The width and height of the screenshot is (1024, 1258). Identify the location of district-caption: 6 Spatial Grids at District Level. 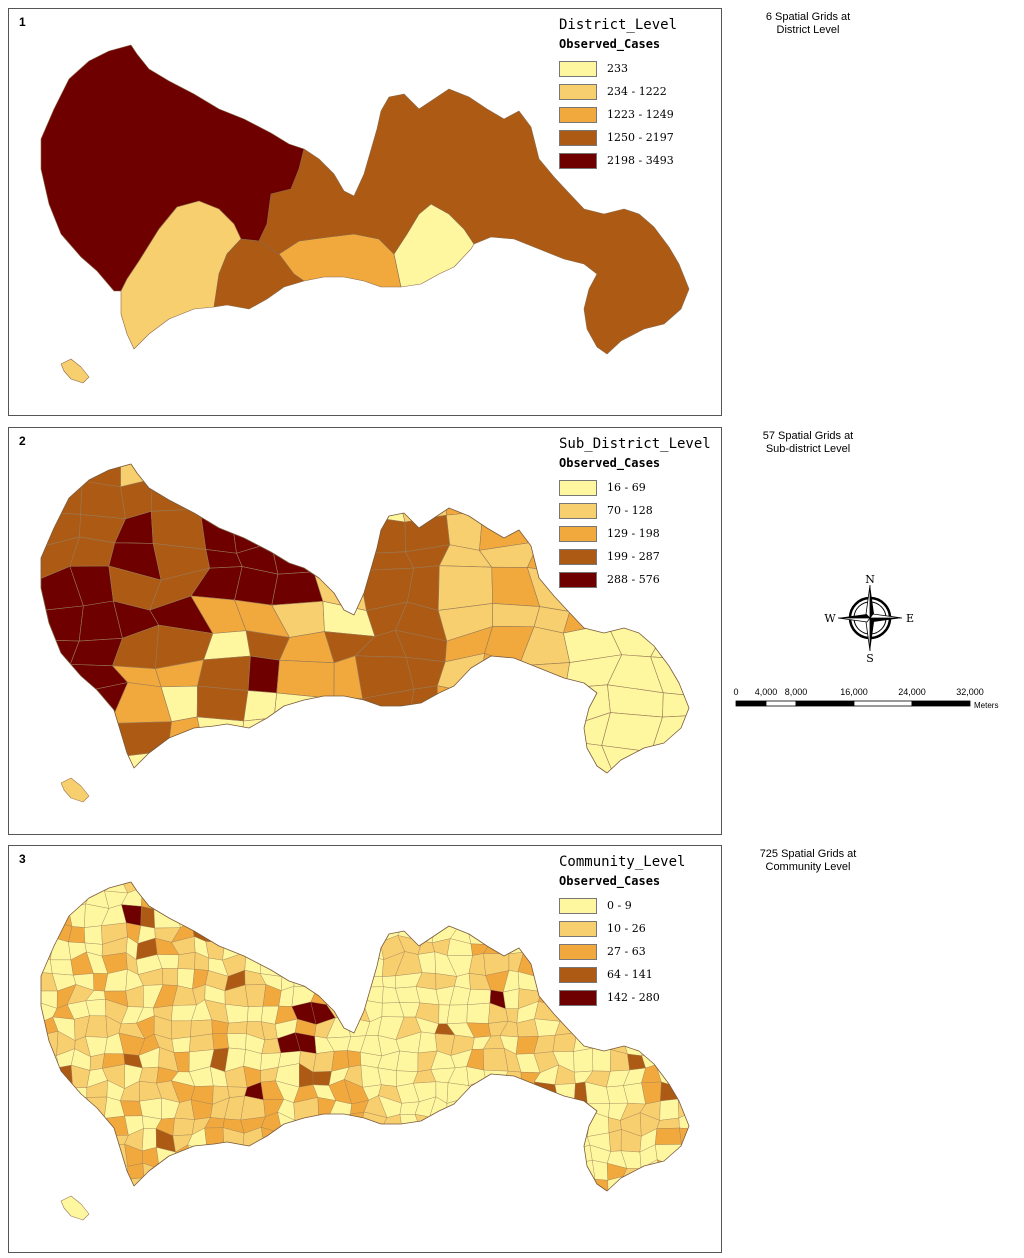
(808, 24).